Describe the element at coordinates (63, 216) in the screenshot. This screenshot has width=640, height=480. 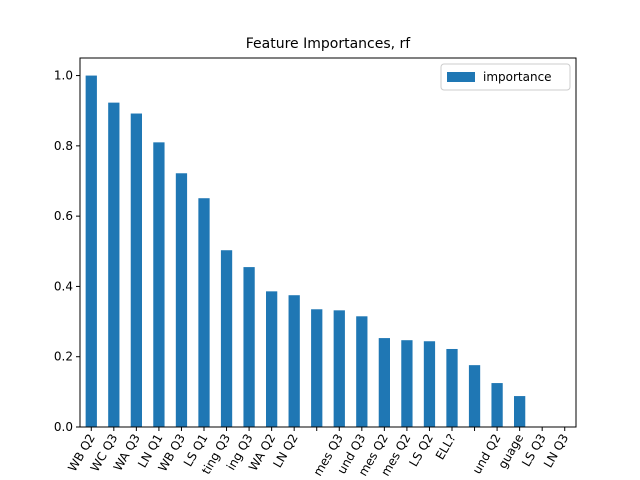
I see `y-tick-label: 0.6` at that location.